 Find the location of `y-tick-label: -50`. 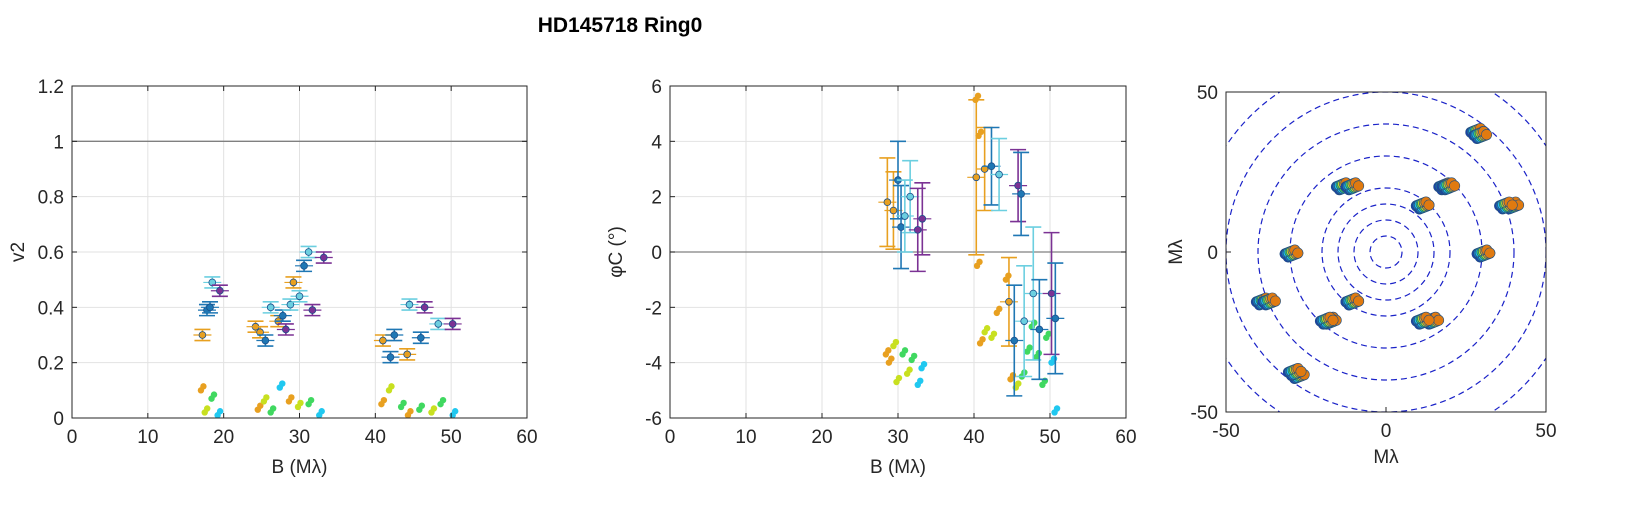

y-tick-label: -50 is located at coordinates (1204, 413).